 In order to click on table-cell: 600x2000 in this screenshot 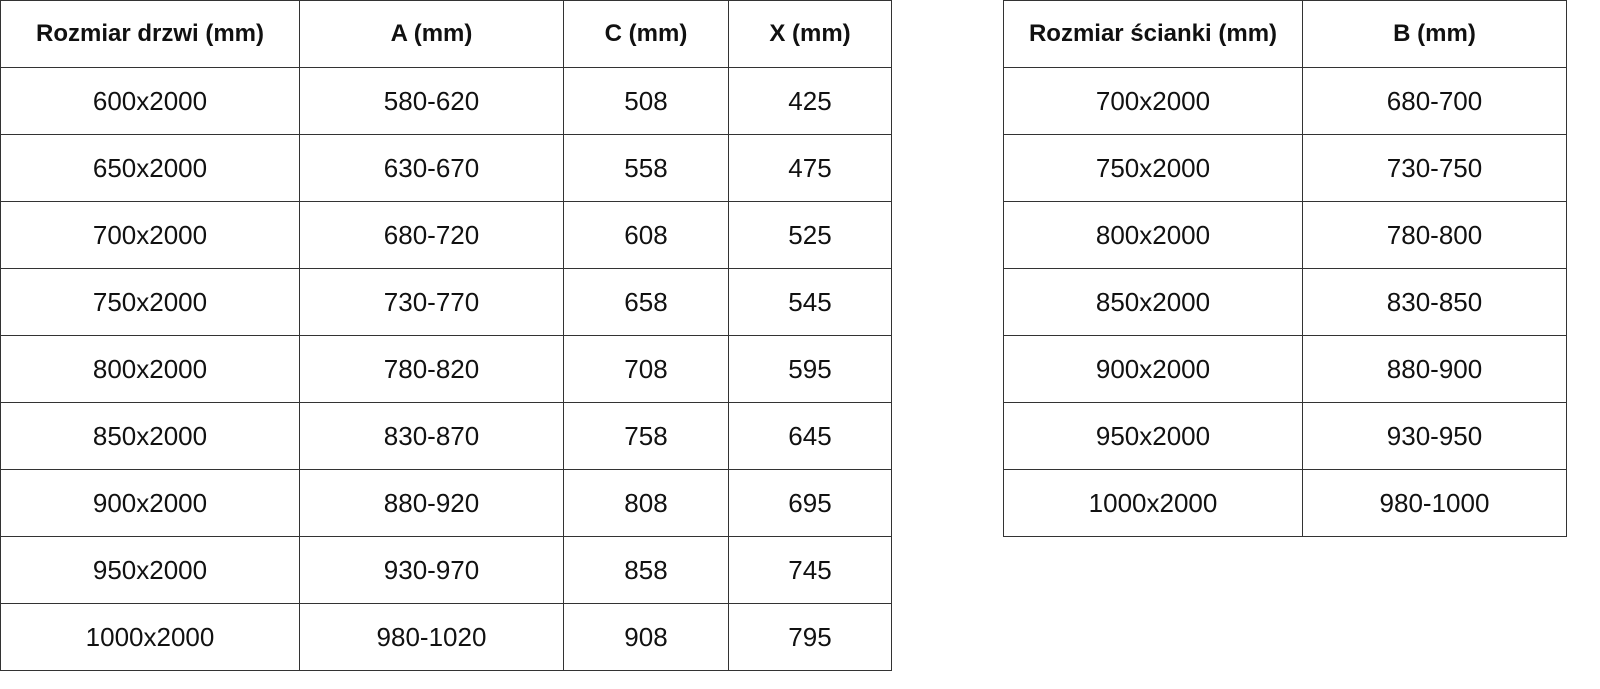, I will do `click(150, 101)`.